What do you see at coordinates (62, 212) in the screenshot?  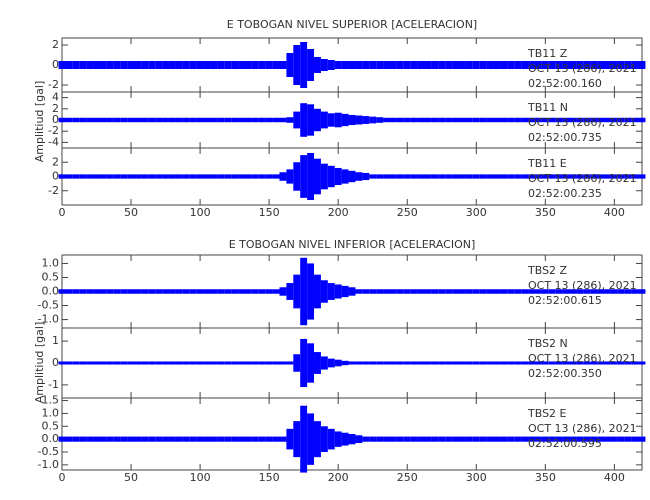 I see `x-tick-label: 0` at bounding box center [62, 212].